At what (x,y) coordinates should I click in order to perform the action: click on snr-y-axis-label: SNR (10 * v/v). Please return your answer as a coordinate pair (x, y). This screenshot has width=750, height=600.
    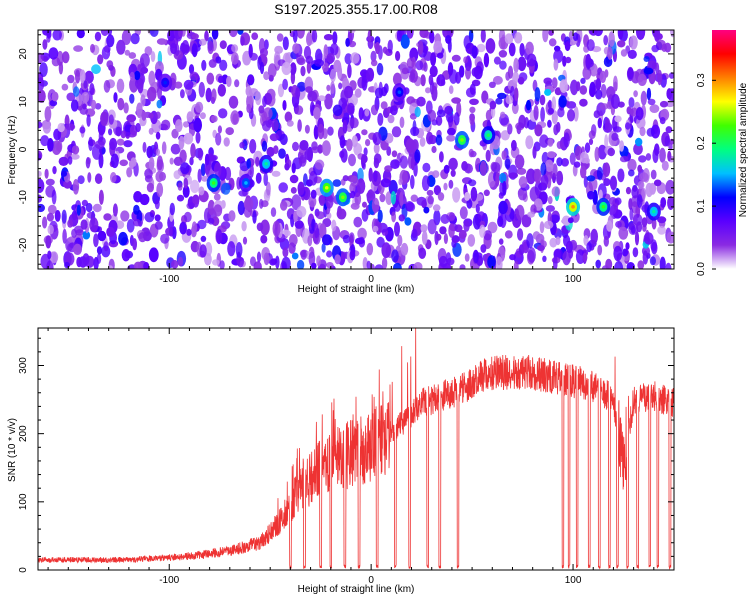
    Looking at the image, I should click on (12, 450).